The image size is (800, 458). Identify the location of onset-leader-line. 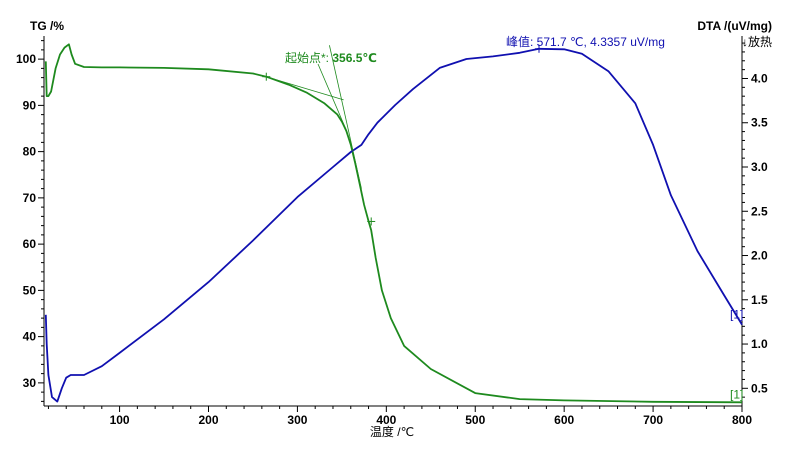
(332, 96).